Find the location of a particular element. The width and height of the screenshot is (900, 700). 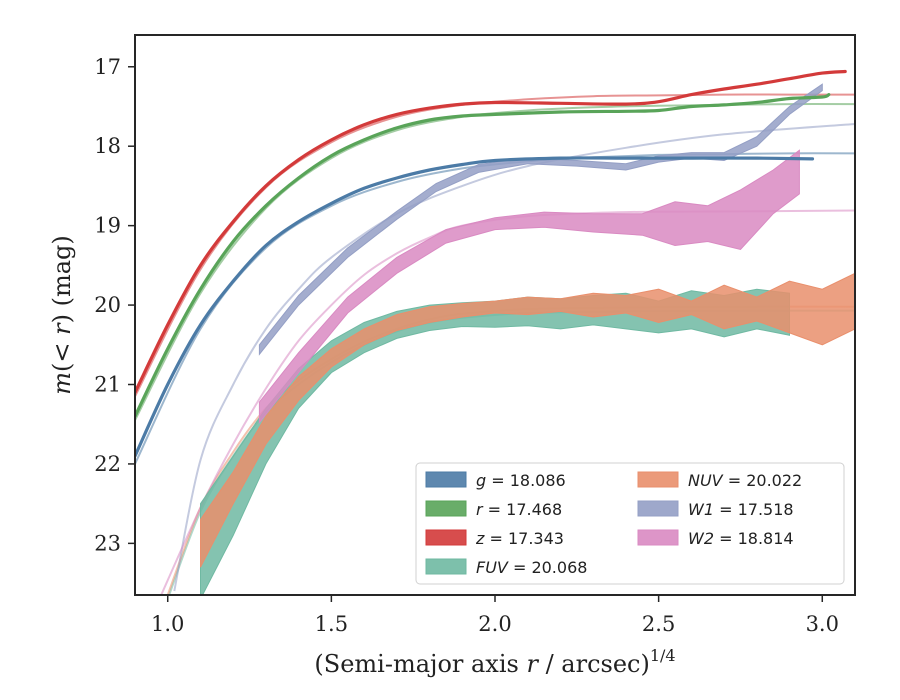

x-axis-label-post: / arcsec) is located at coordinates (594, 664).